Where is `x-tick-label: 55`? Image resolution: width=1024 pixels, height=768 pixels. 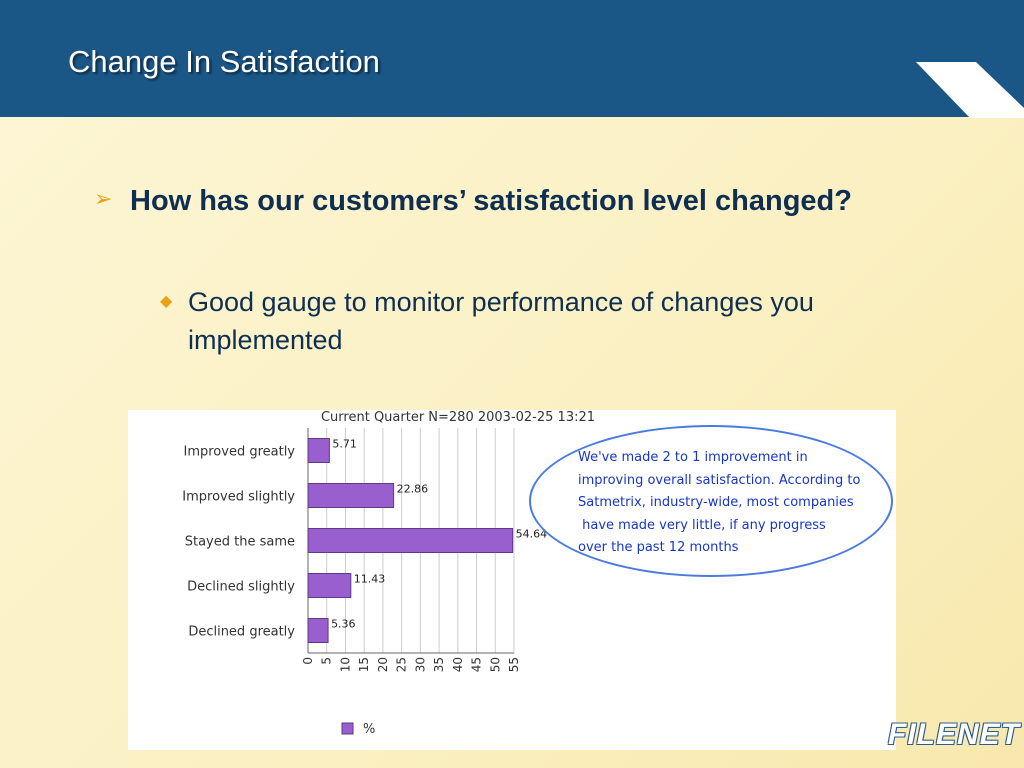
x-tick-label: 55 is located at coordinates (514, 664).